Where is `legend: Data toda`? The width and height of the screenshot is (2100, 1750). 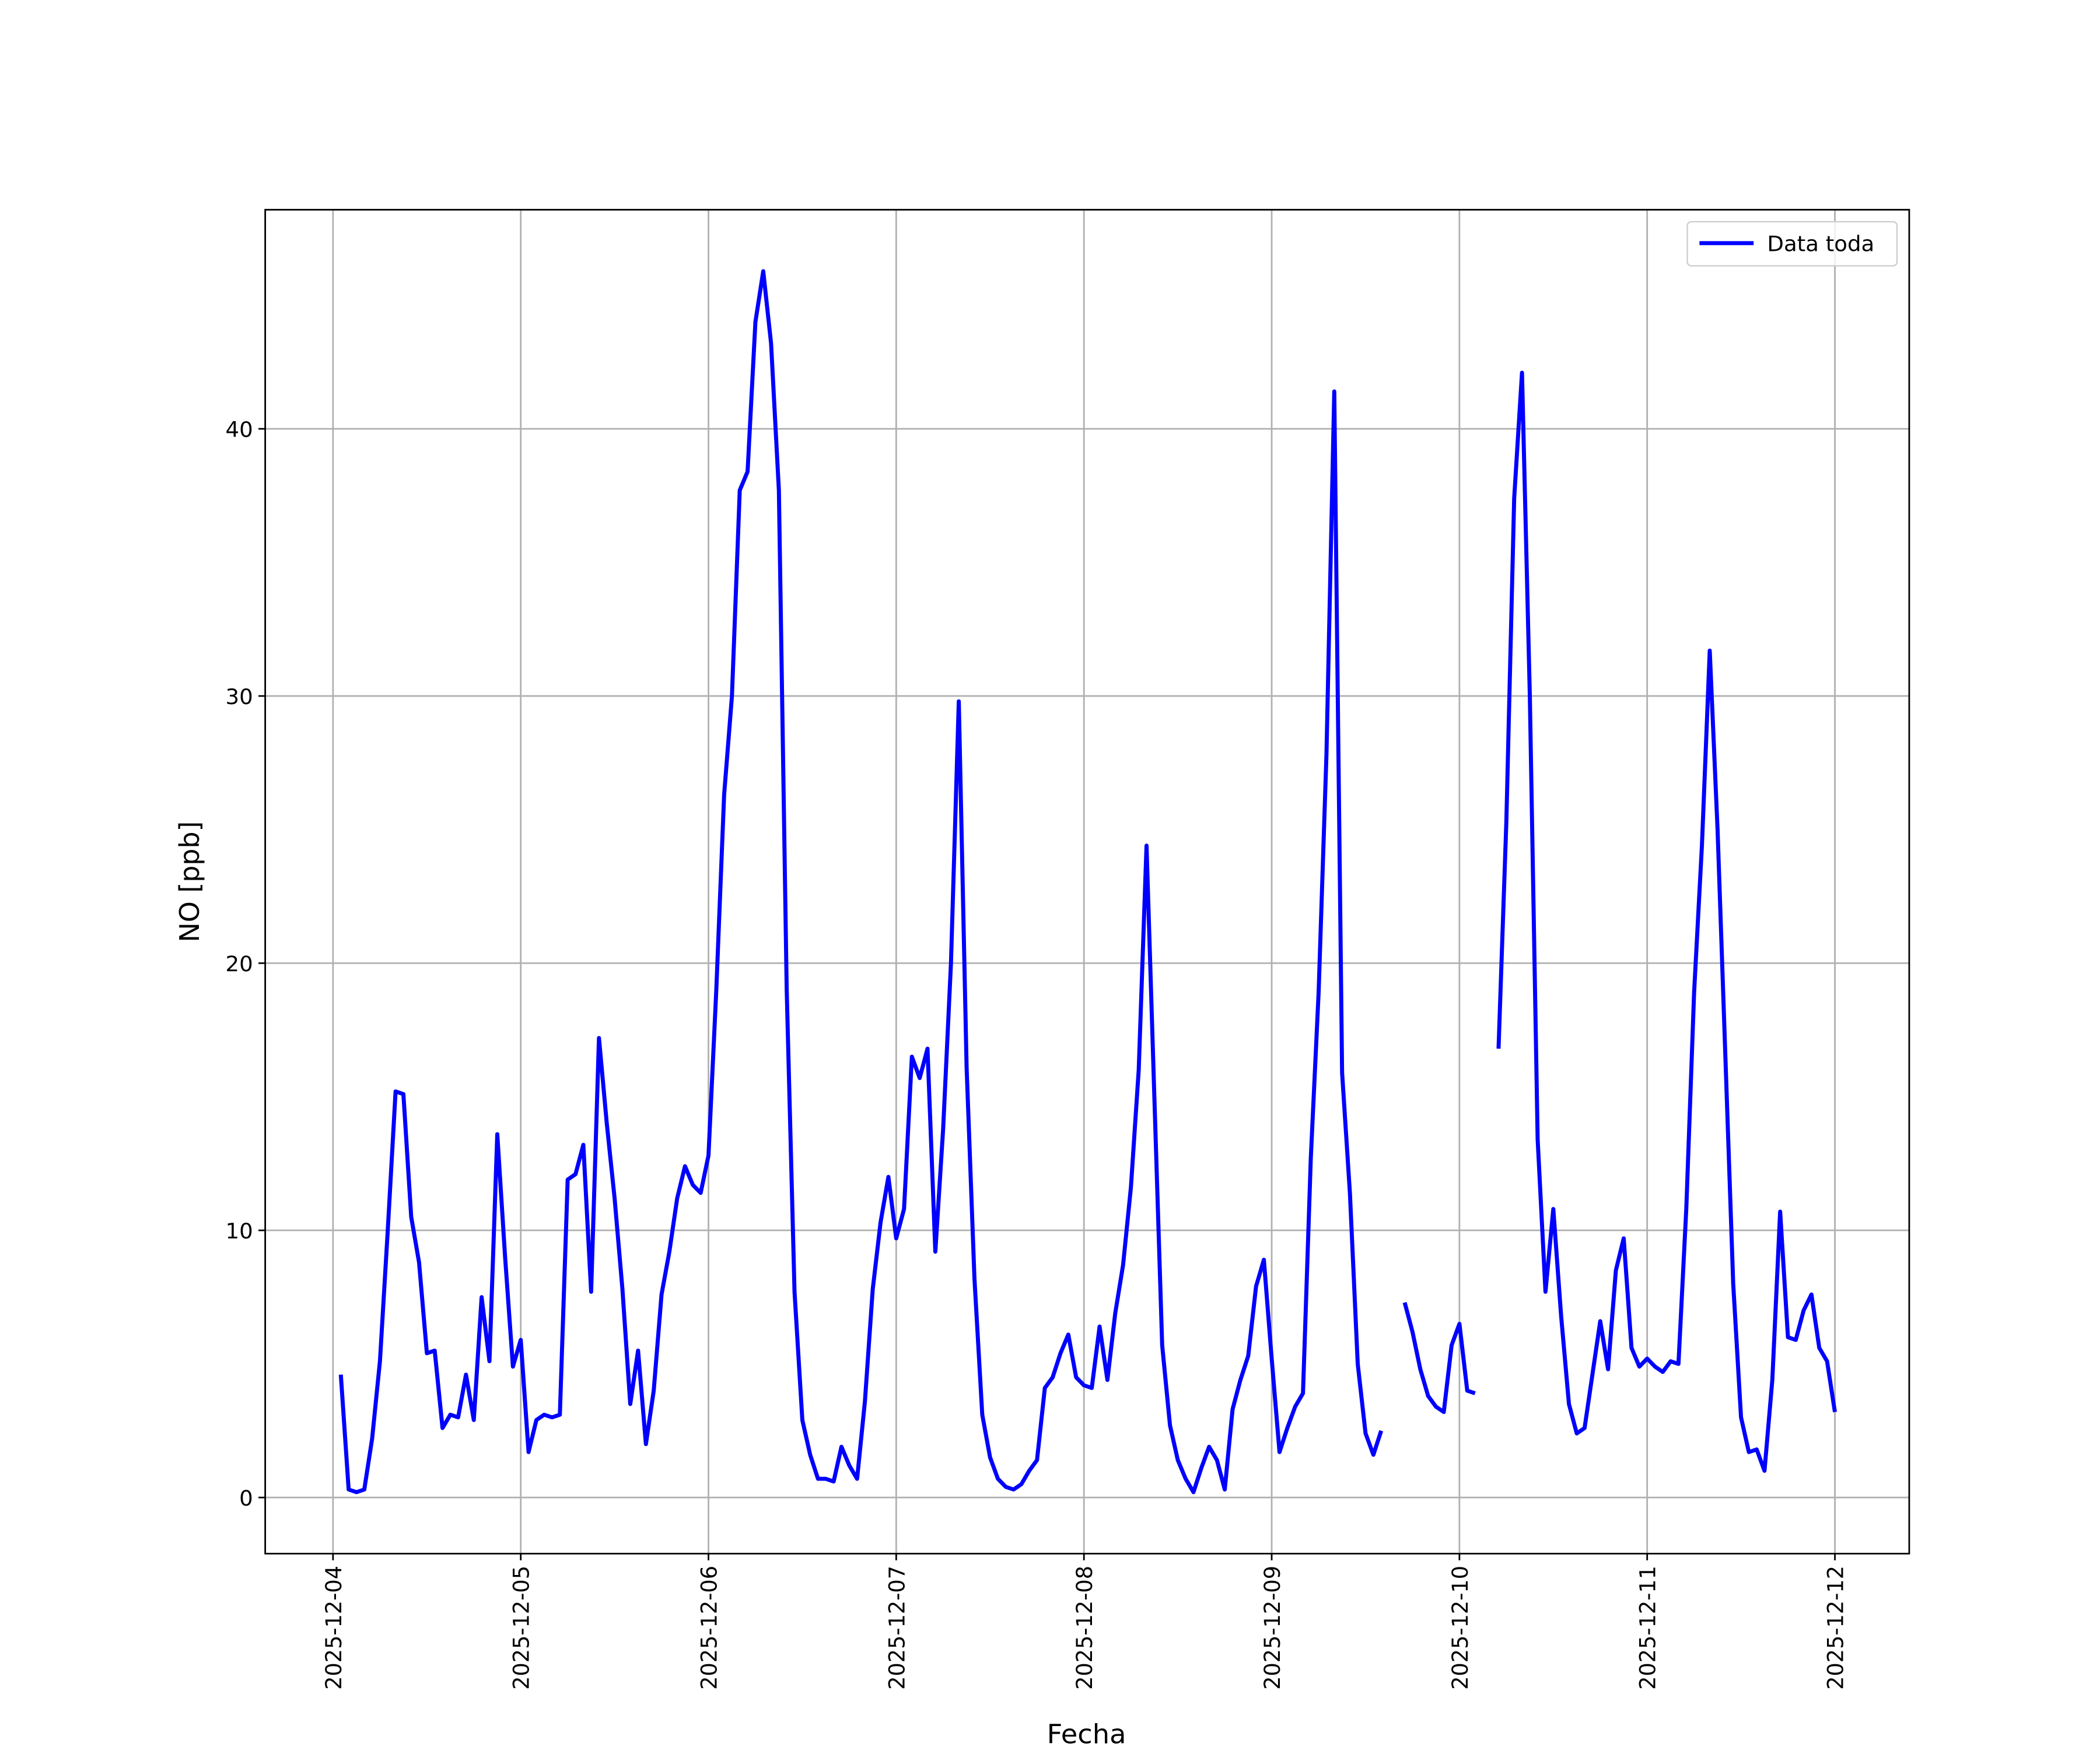
legend: Data toda is located at coordinates (1792, 244).